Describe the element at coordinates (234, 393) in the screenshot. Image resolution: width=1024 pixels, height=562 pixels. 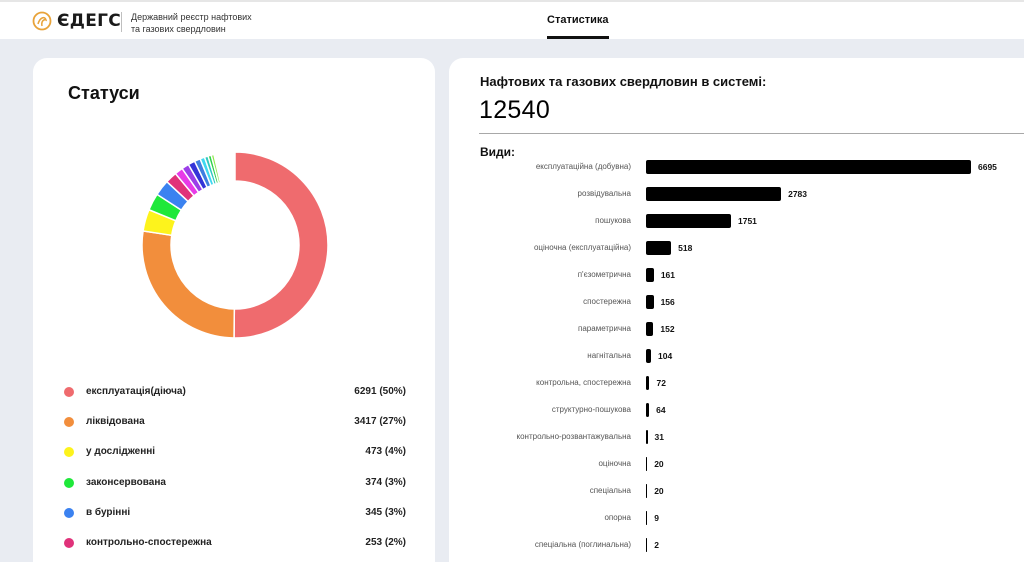
I see `legend-item: експлуатація(діюча) 6291 (50%)` at that location.